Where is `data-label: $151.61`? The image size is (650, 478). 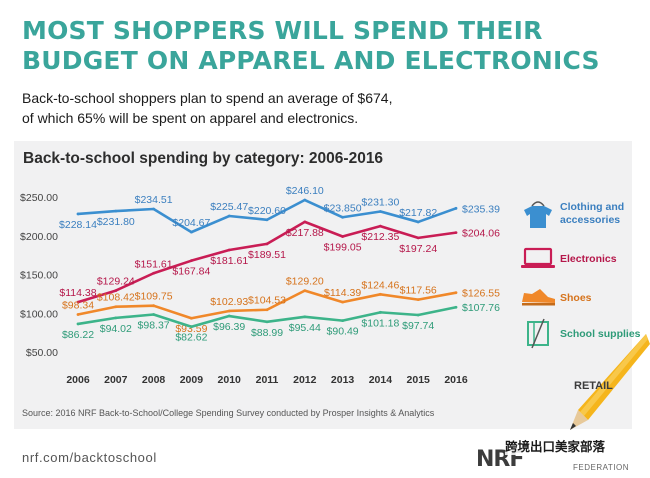 data-label: $151.61 is located at coordinates (154, 264).